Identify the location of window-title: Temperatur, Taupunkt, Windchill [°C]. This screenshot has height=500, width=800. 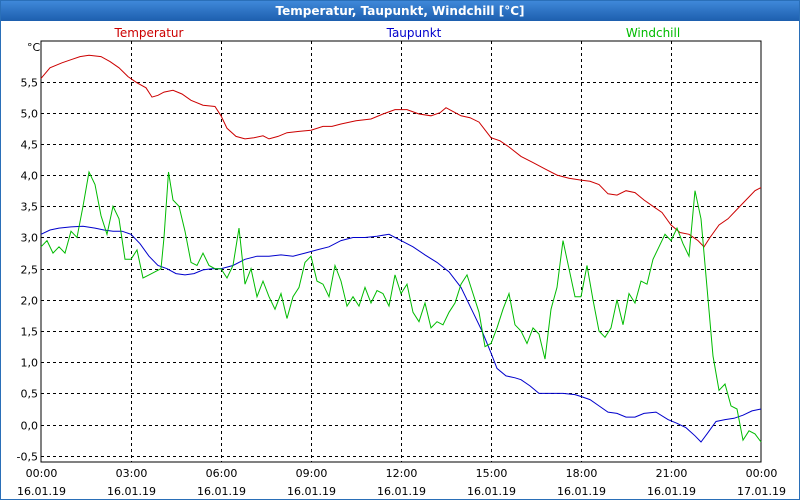
(400, 11).